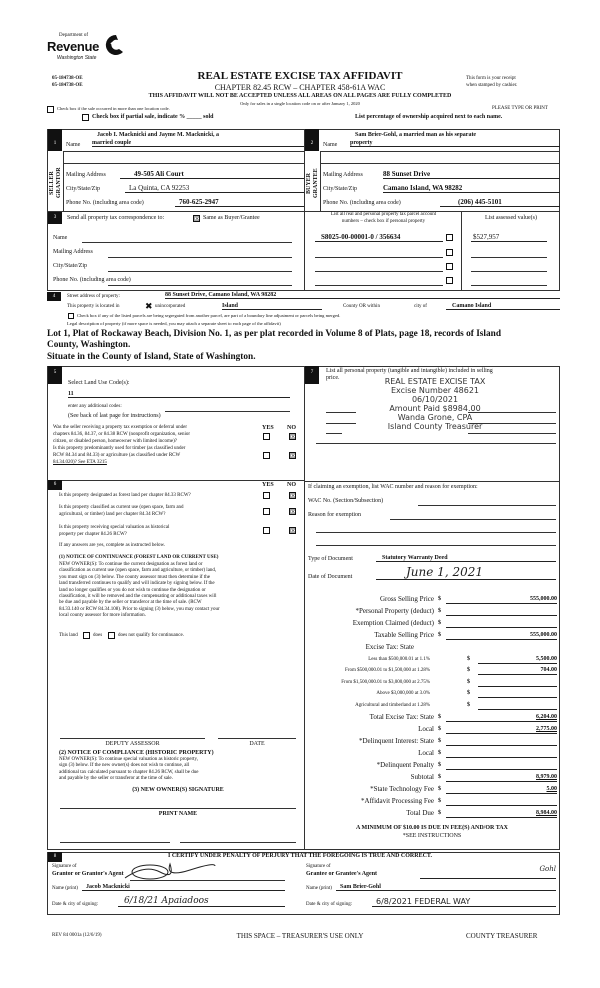  I want to click on buyer-phone-field: (206) 445-5101, so click(500, 202).